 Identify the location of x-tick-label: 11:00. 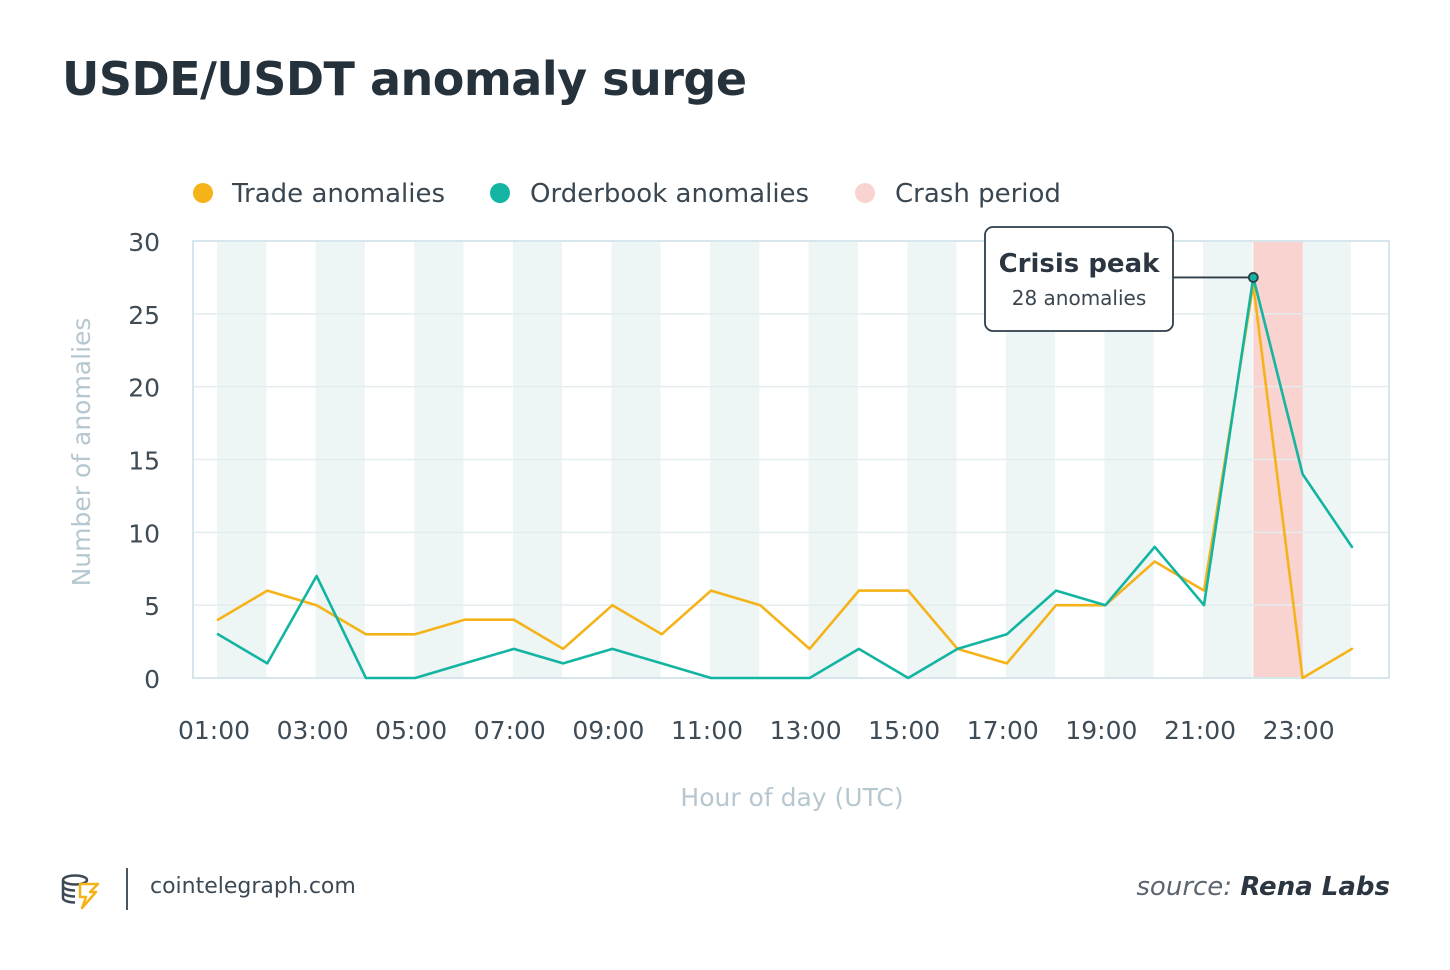
(707, 730).